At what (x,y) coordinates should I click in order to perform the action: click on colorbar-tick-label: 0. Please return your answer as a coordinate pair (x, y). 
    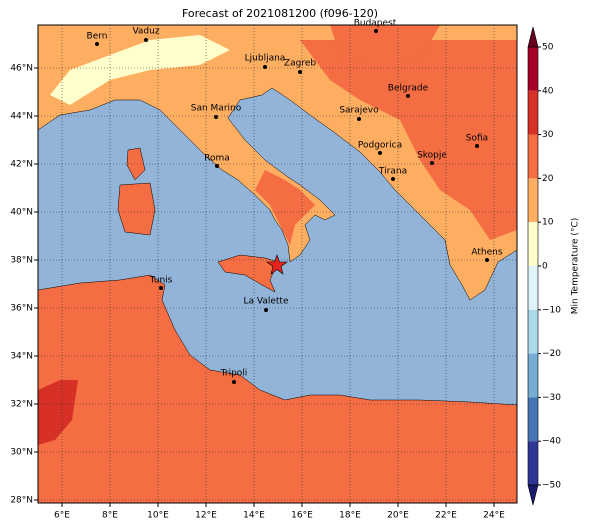
    Looking at the image, I should click on (545, 267).